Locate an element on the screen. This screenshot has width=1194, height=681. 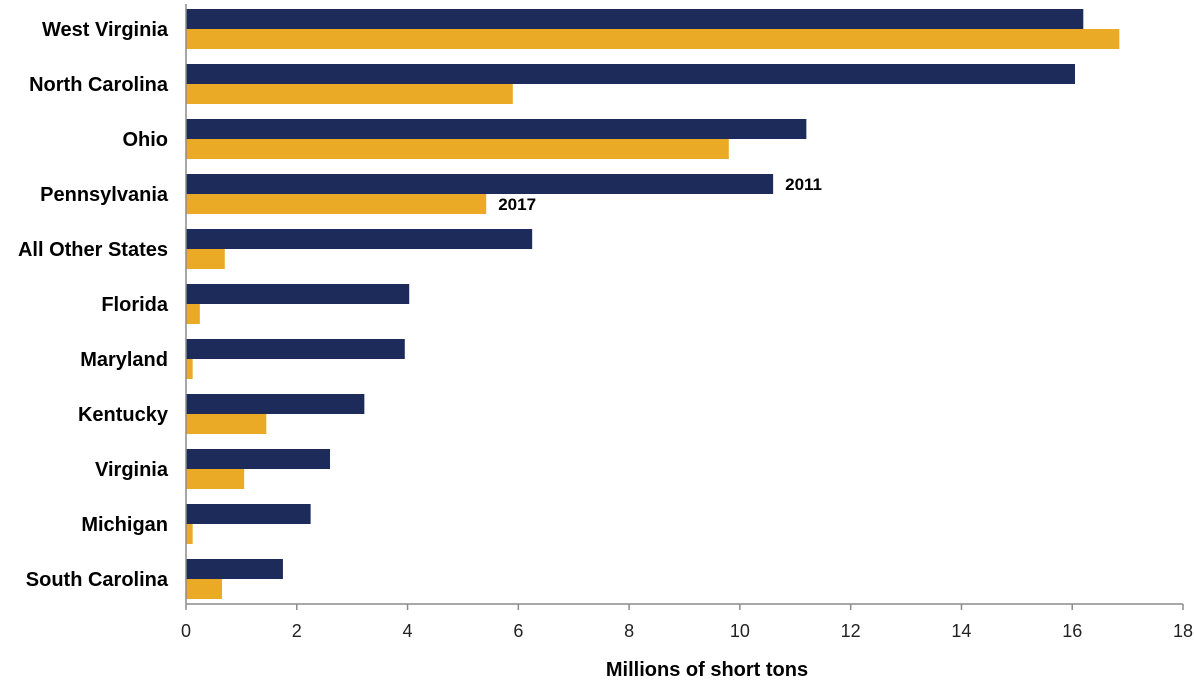
bar-2017-michigan is located at coordinates (189, 534).